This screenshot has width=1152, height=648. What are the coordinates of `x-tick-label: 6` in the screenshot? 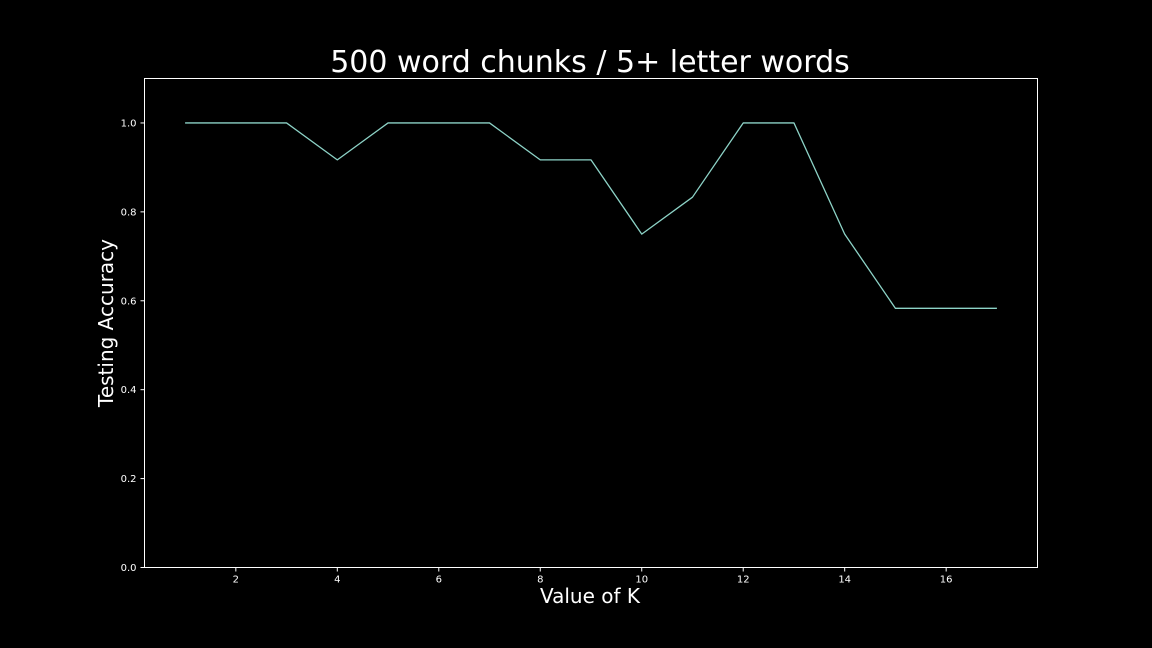 It's located at (439, 580).